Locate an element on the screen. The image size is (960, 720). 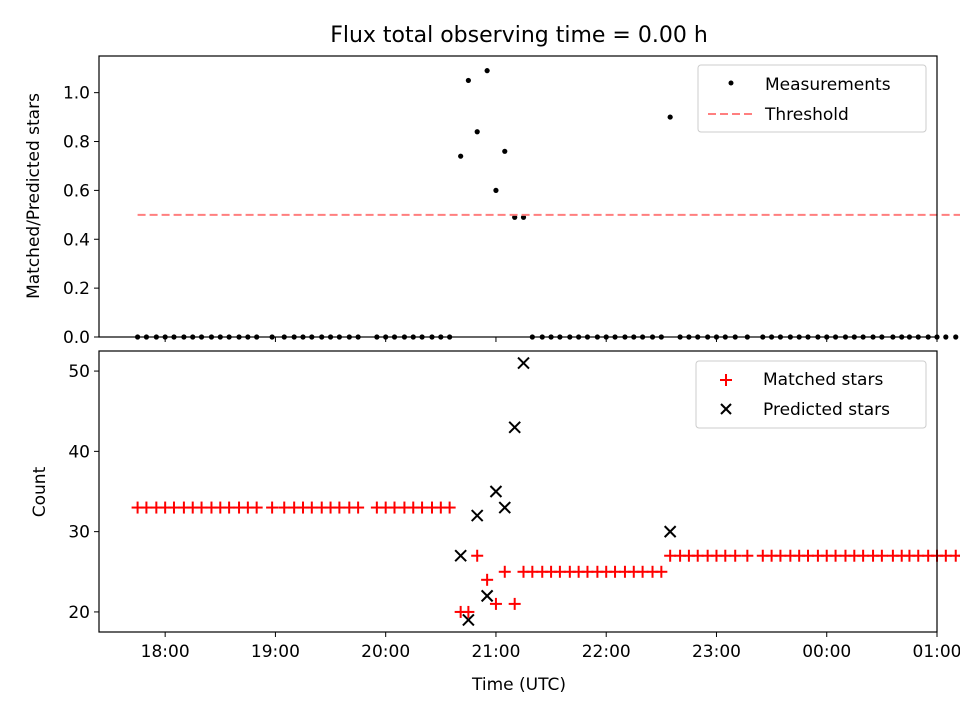
y-tick-label: 40 is located at coordinates (79, 452).